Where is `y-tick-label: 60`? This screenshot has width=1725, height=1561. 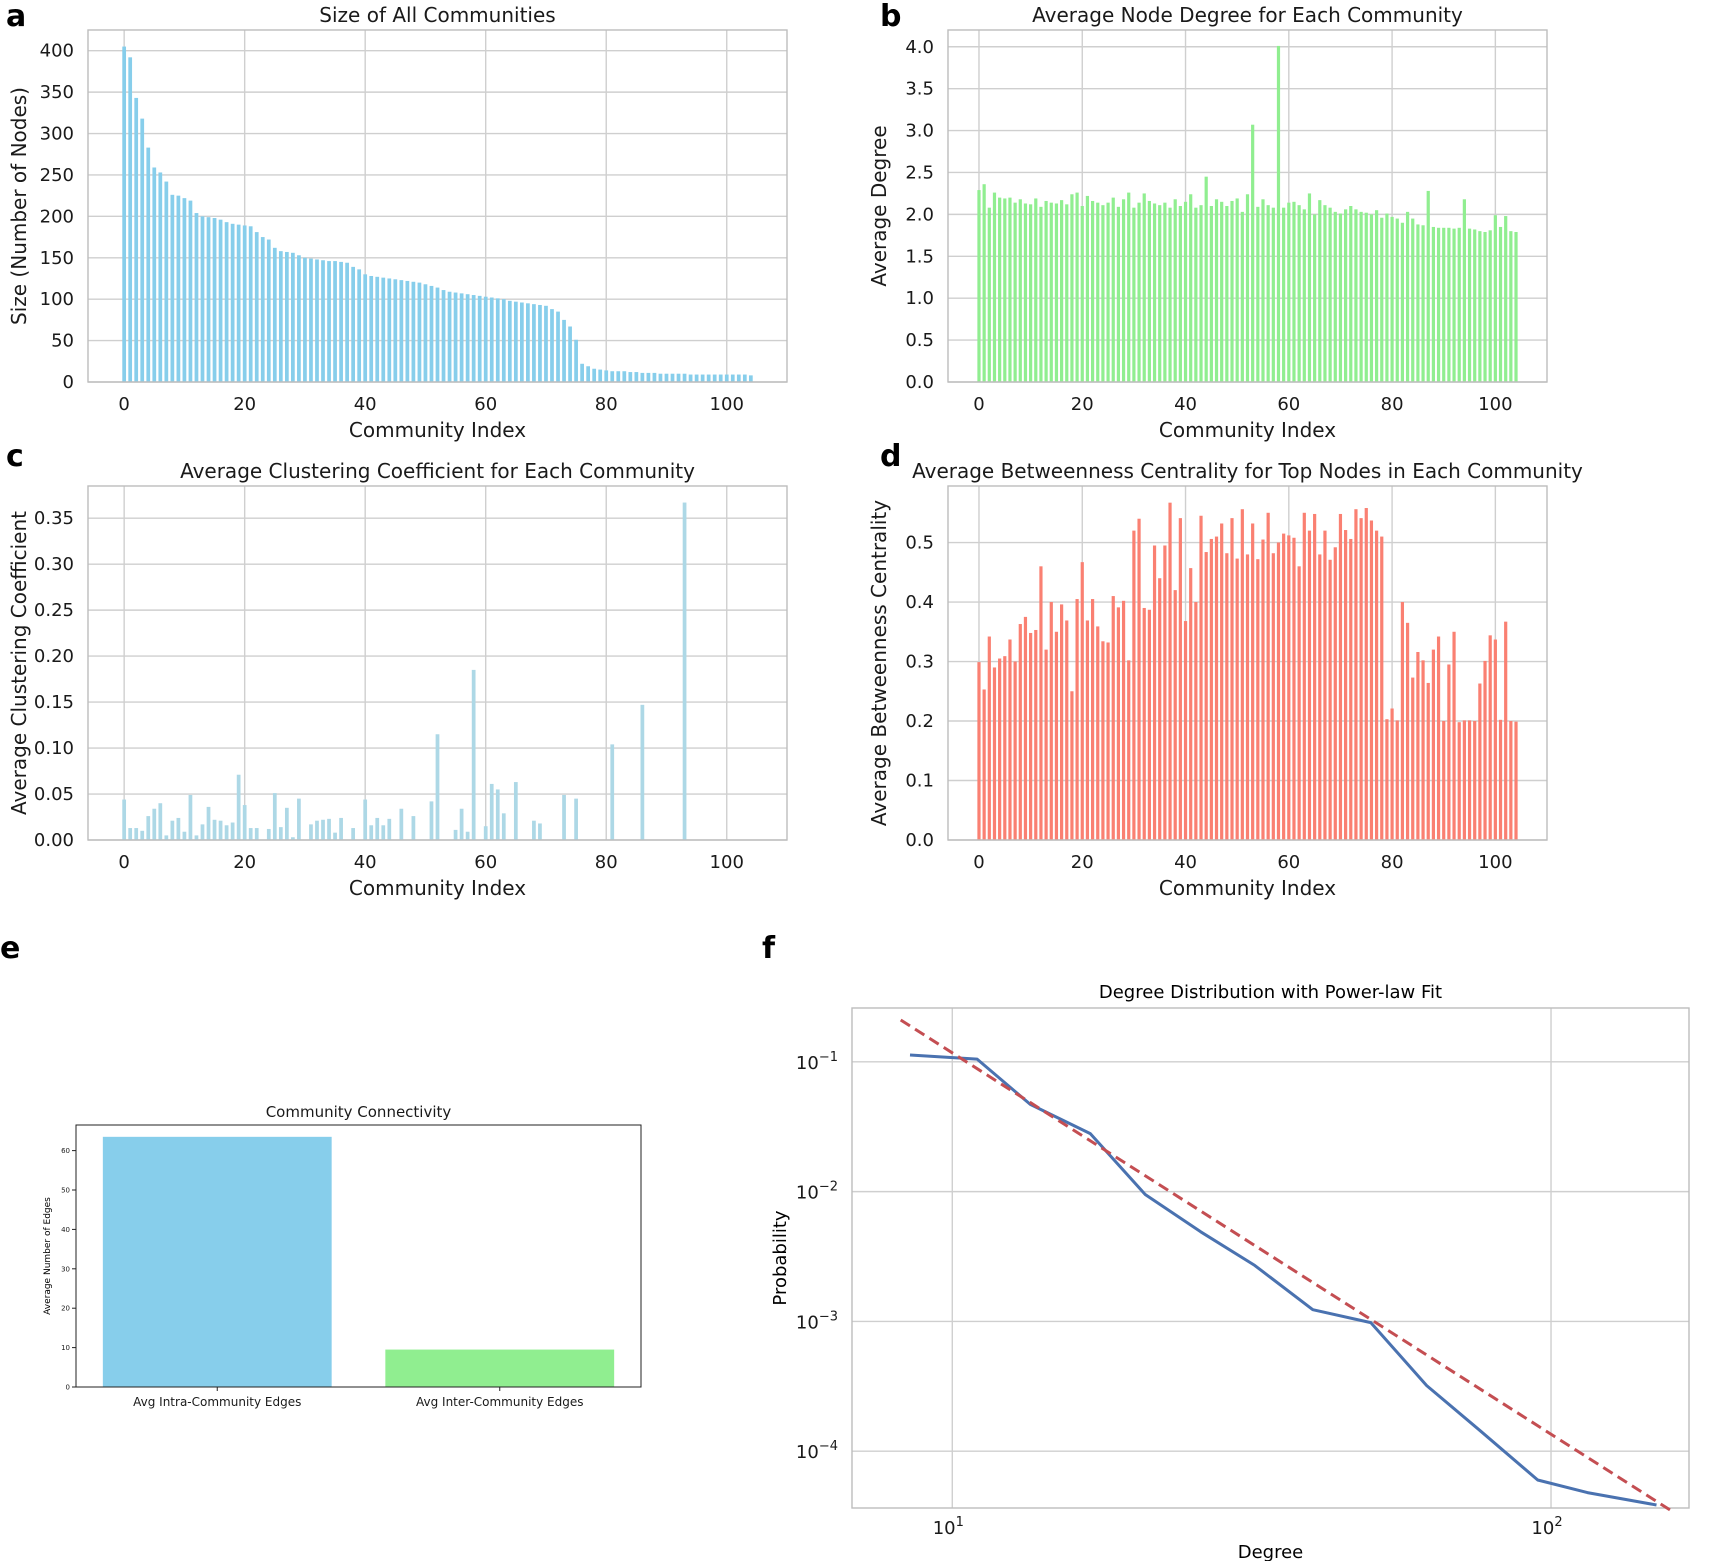
y-tick-label: 60 is located at coordinates (65, 1151).